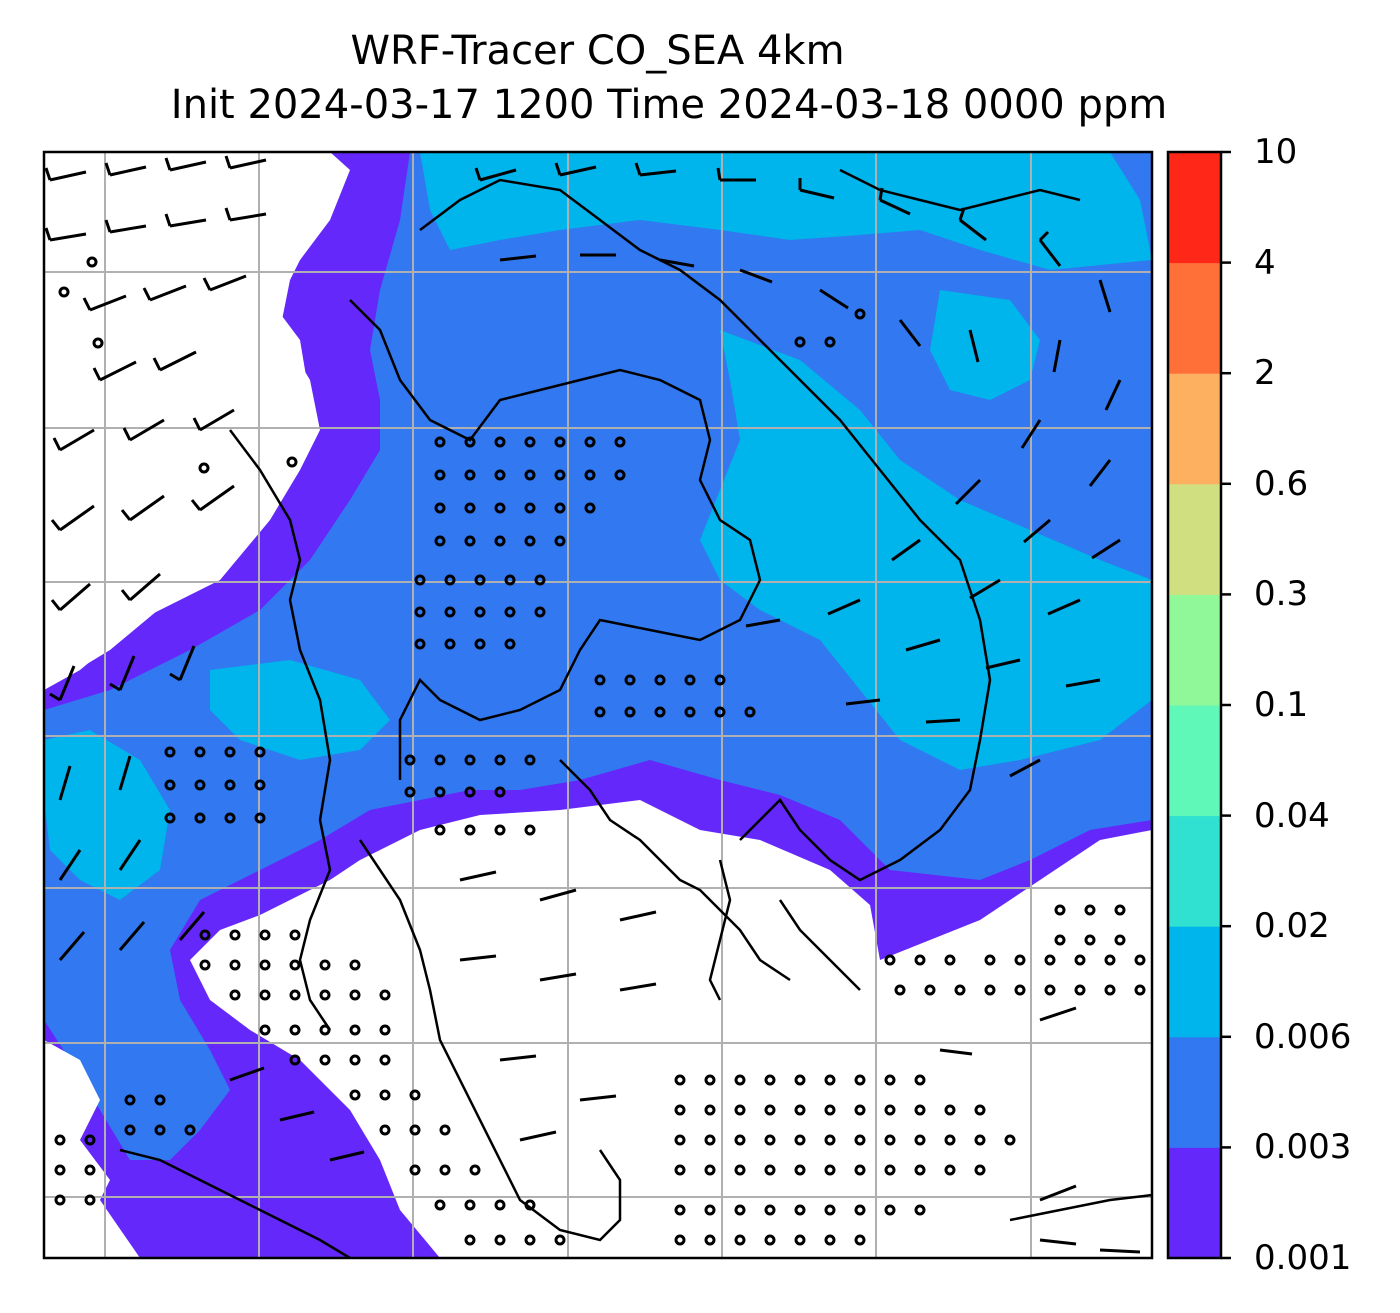  Describe the element at coordinates (1292, 926) in the screenshot. I see `colorbar-tick-label: 0.02` at that location.